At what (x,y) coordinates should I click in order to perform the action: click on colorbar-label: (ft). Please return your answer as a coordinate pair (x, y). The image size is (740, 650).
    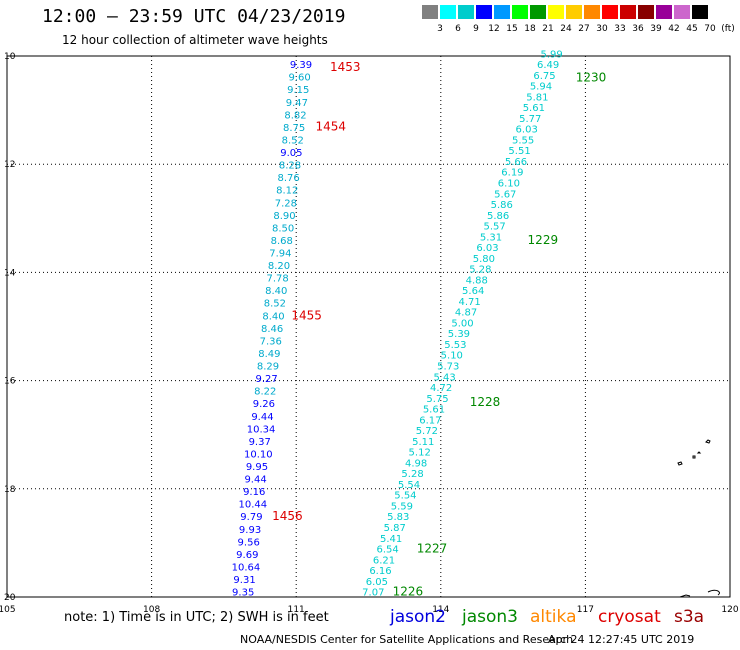
    Looking at the image, I should click on (728, 29).